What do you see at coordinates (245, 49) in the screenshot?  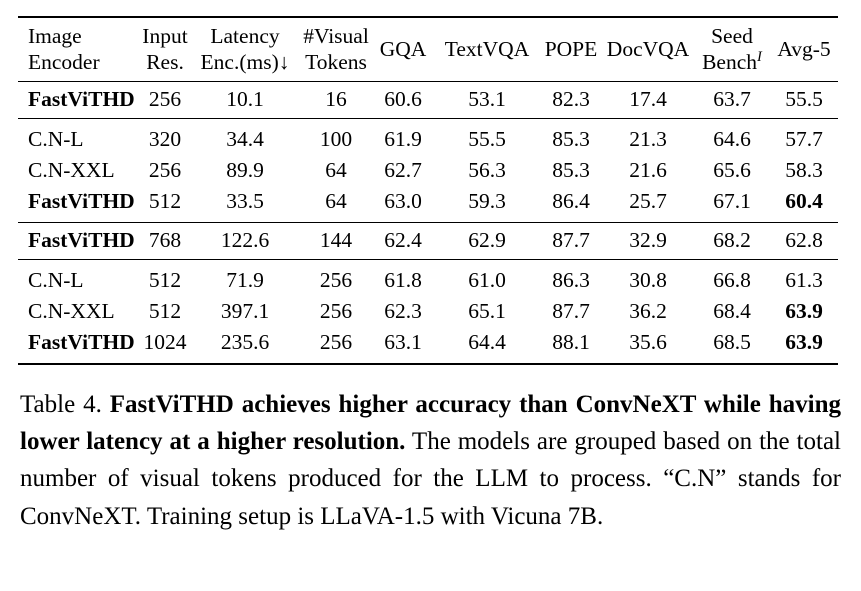 I see `header-latency: Latency Enc.(ms)↓` at bounding box center [245, 49].